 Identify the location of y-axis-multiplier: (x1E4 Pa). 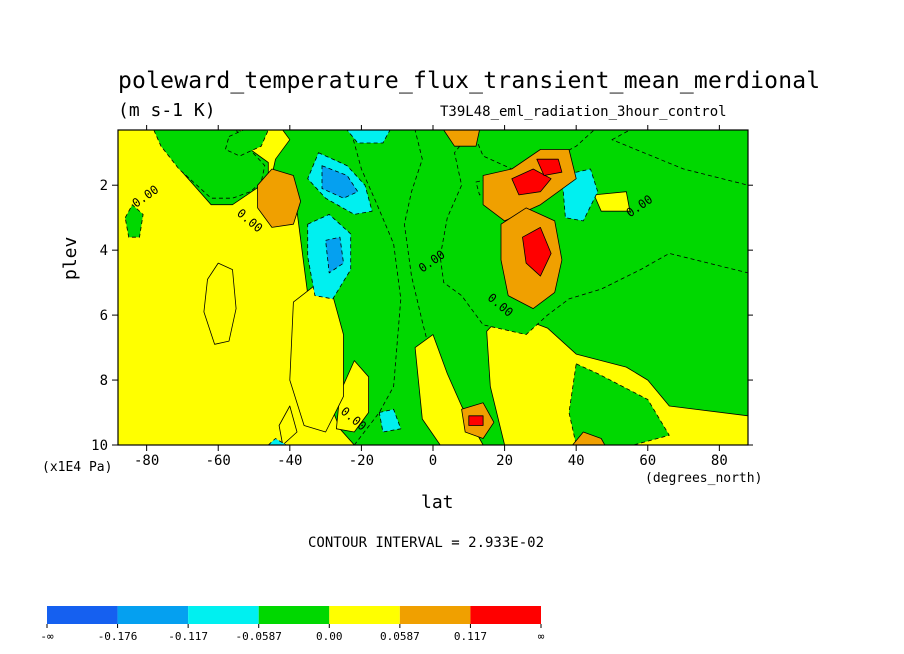
(77, 467).